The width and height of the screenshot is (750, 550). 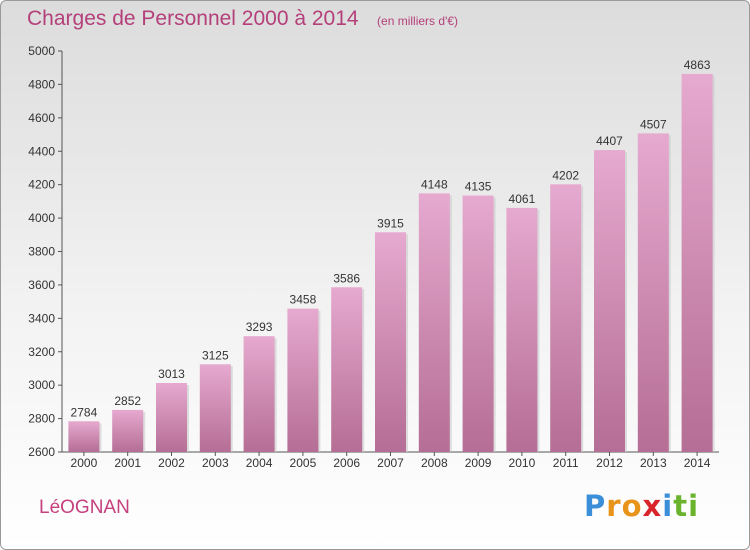 I want to click on data-label: 2852, so click(x=127, y=401).